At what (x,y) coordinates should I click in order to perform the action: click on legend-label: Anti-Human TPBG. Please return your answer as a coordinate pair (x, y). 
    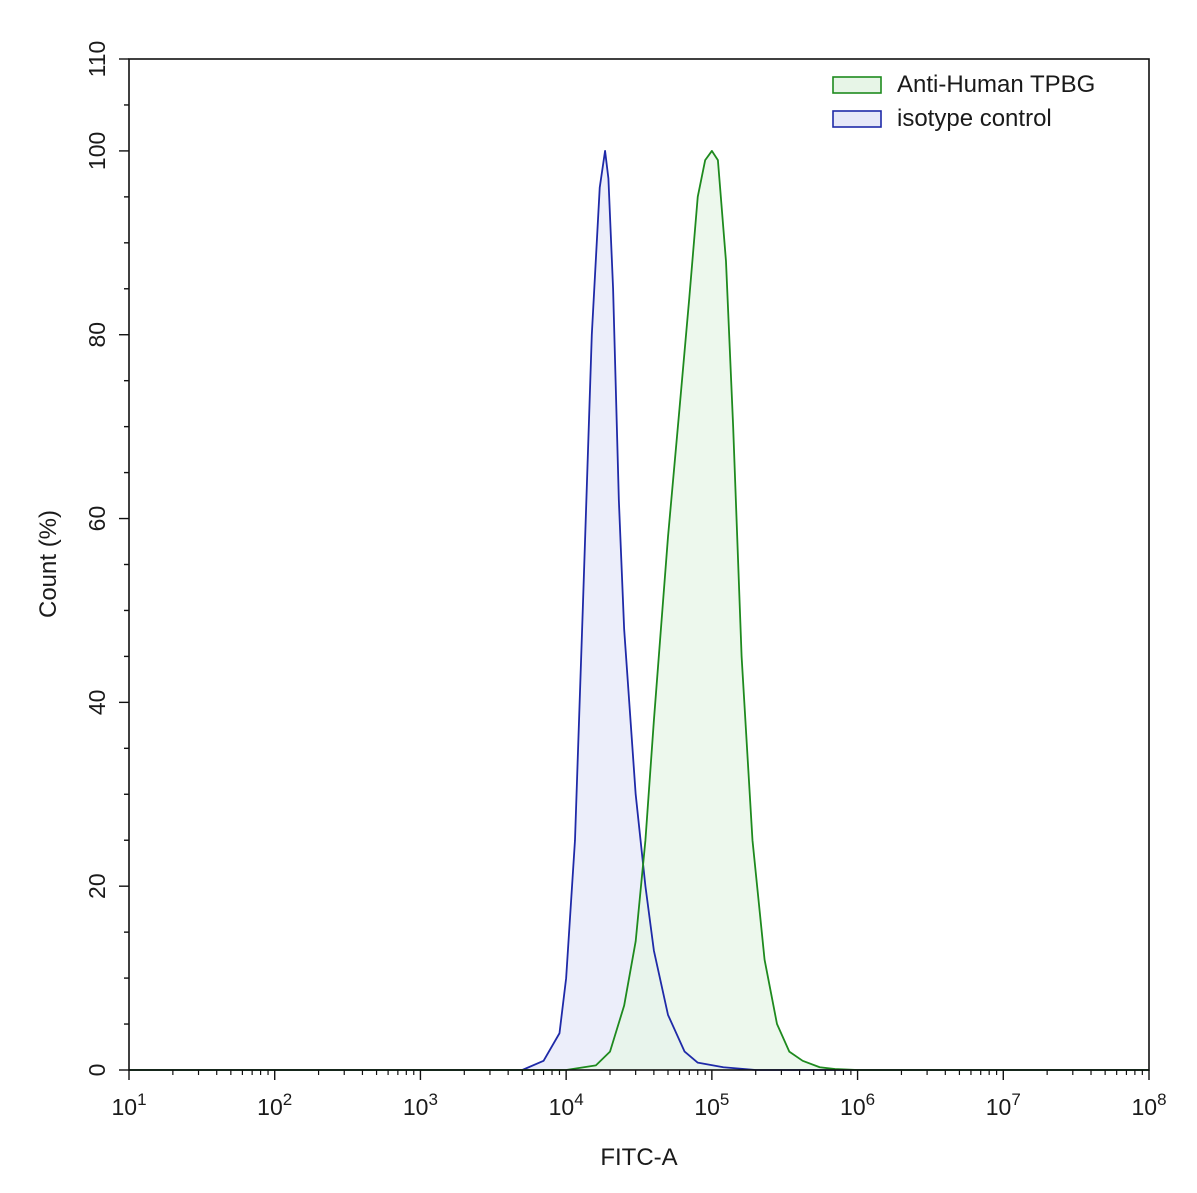
    Looking at the image, I should click on (996, 84).